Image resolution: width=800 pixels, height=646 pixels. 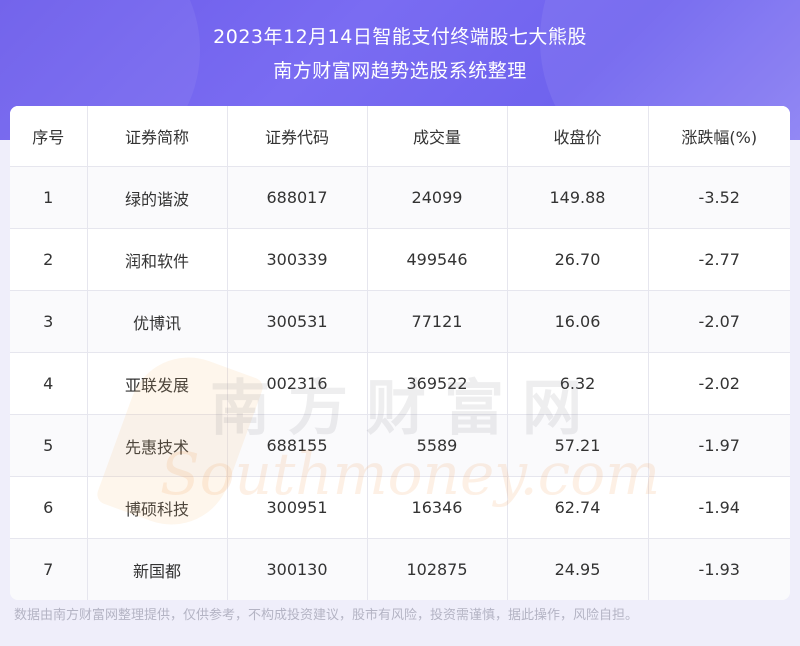 What do you see at coordinates (578, 445) in the screenshot?
I see `cell-close: 57.21` at bounding box center [578, 445].